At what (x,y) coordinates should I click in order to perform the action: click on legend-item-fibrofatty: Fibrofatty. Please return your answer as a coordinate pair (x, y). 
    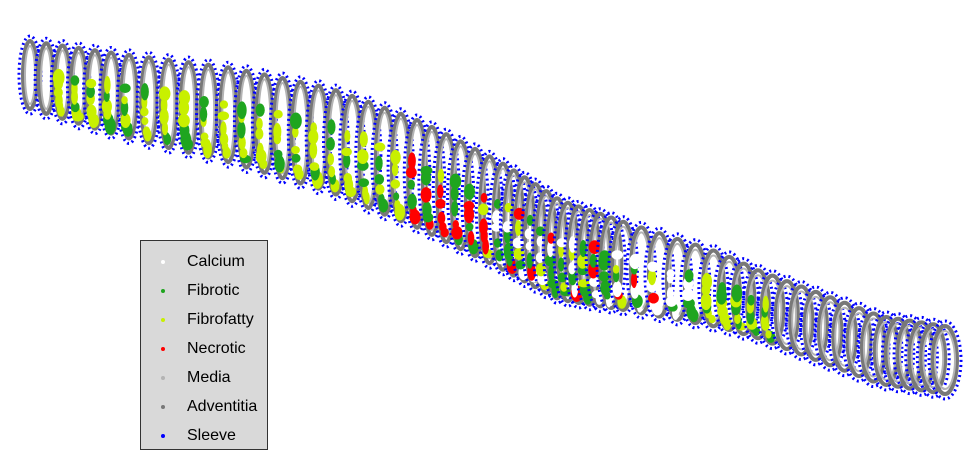
    Looking at the image, I should click on (204, 319).